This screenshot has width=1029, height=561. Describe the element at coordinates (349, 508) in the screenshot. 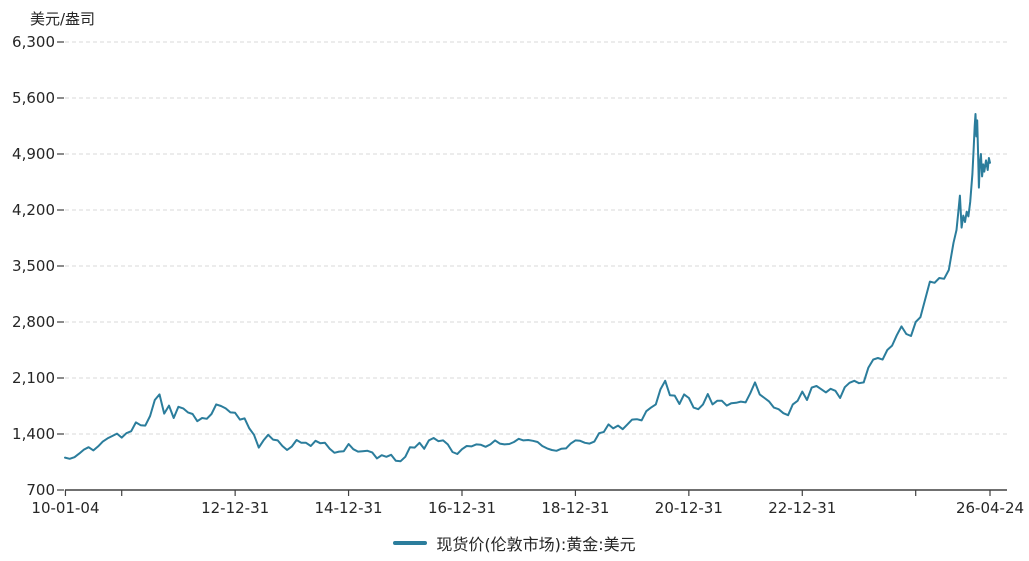

I see `x-axis-tick-label: 14-12-31` at that location.